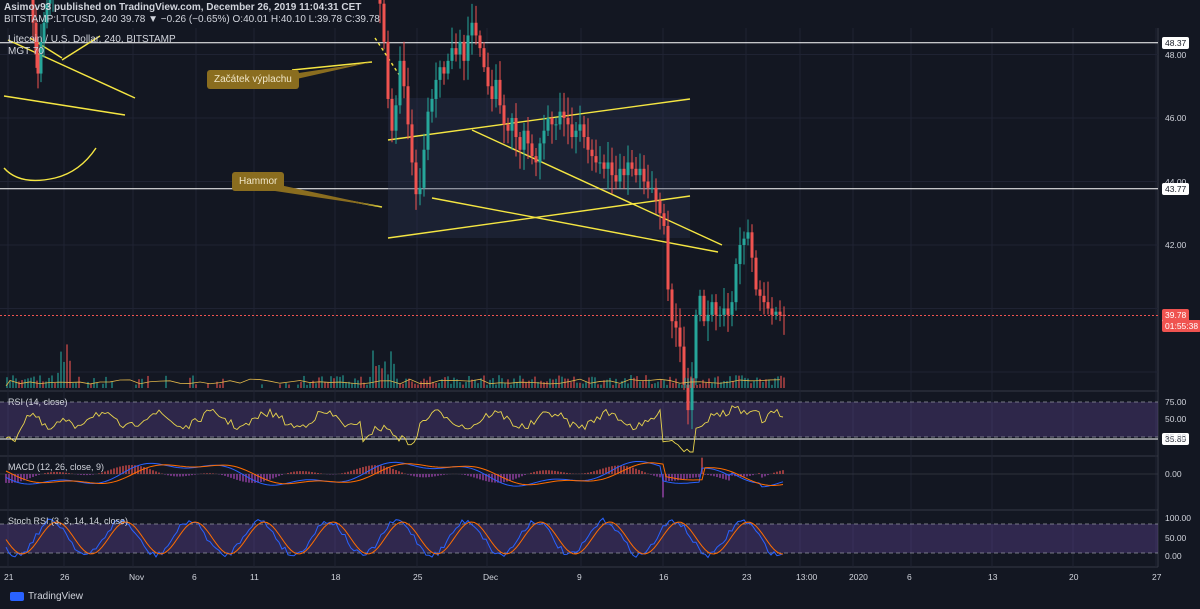 The height and width of the screenshot is (609, 1200). I want to click on time-tick-15: 20, so click(1074, 577).